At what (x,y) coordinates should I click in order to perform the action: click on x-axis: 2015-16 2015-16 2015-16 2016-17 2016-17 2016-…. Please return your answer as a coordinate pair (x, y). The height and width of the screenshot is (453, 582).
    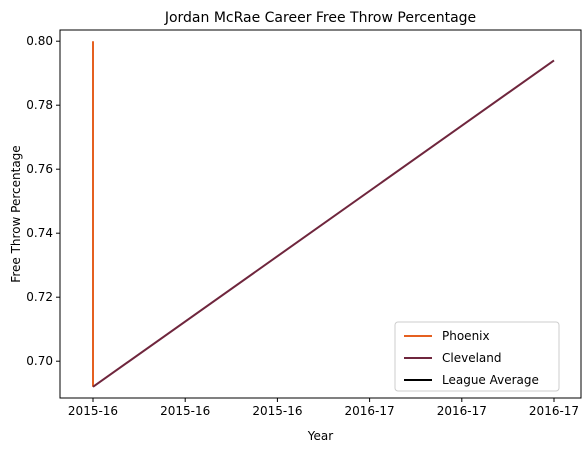
    Looking at the image, I should click on (323, 408).